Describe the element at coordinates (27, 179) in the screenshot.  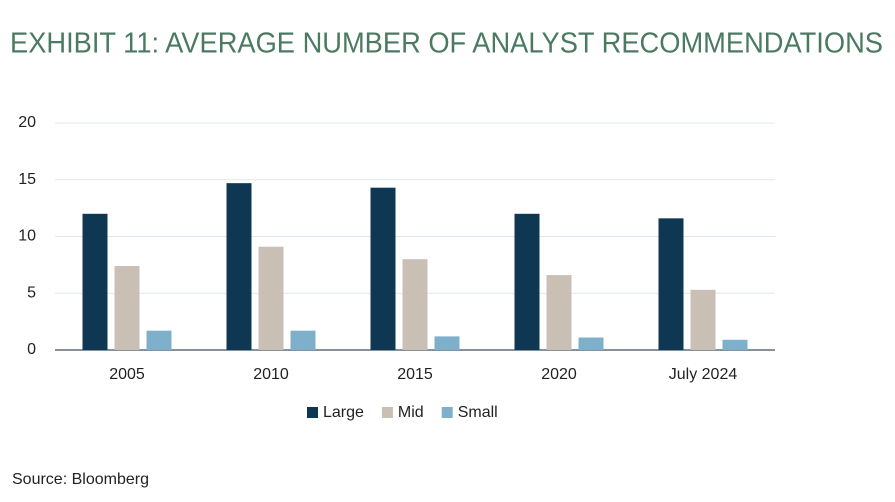
I see `y-tick-label: 15` at that location.